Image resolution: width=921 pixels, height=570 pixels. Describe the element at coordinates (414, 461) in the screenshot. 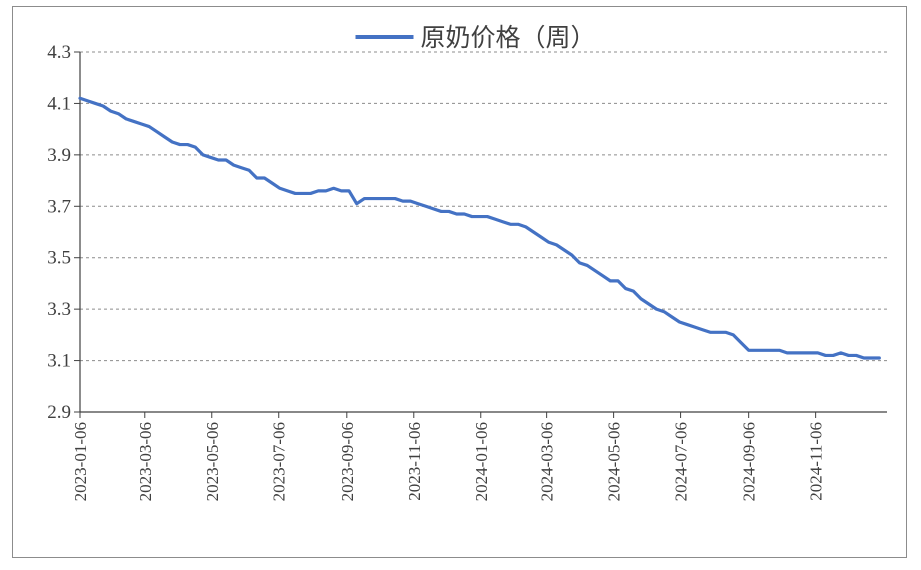

I see `x-tick-label: 2023-11-06` at that location.